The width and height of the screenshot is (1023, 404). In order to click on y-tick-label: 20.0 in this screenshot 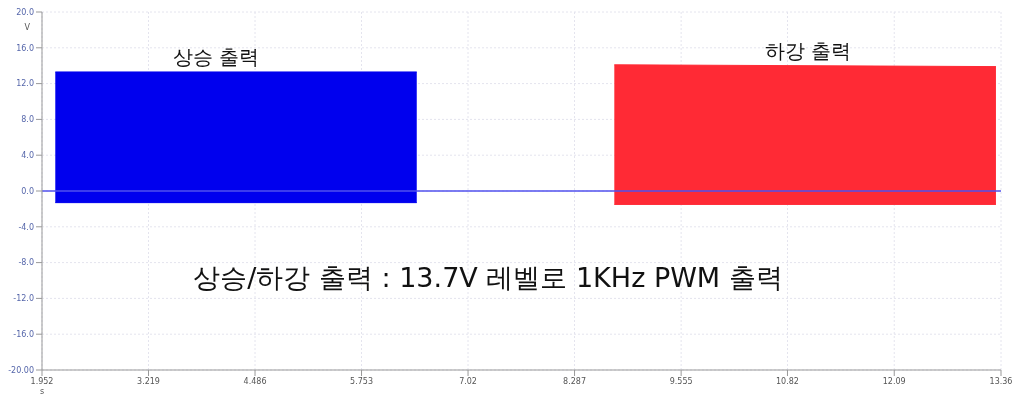, I will do `click(25, 12)`.